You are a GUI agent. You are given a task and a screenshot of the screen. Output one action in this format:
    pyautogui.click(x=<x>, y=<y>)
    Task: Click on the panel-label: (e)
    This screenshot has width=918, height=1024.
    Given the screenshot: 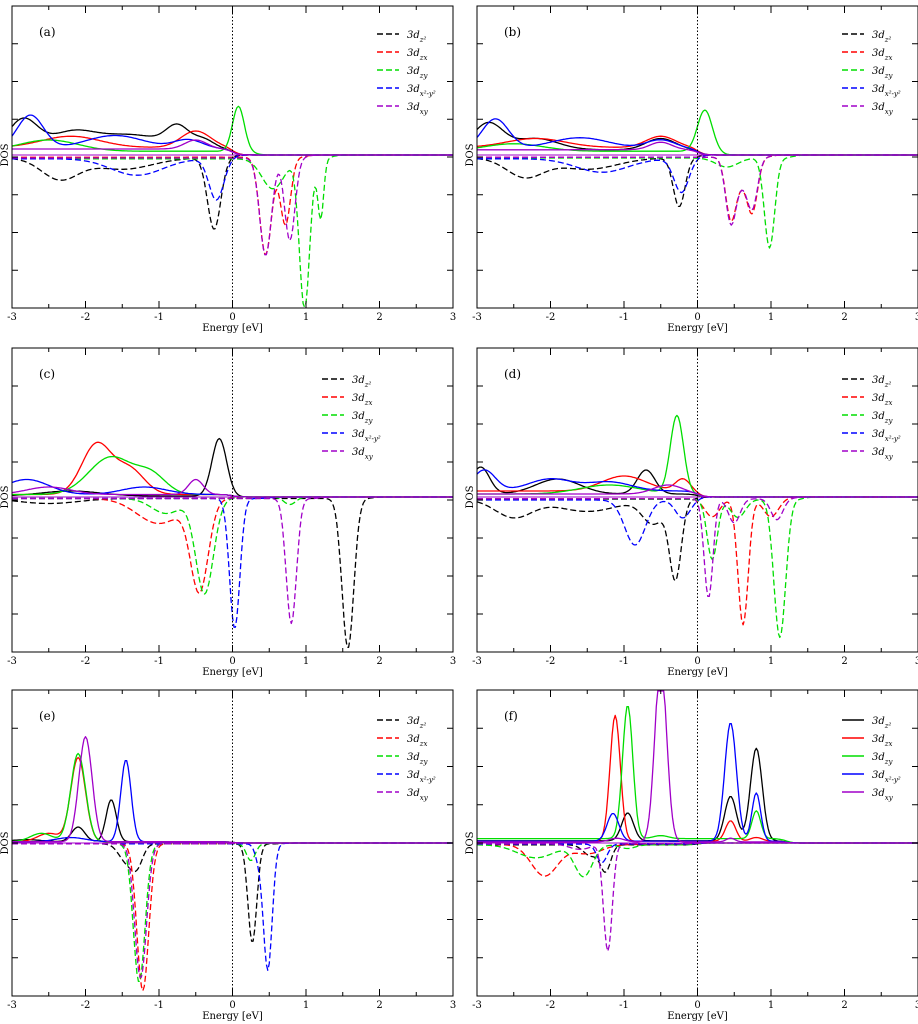 What is the action you would take?
    pyautogui.click(x=47, y=716)
    